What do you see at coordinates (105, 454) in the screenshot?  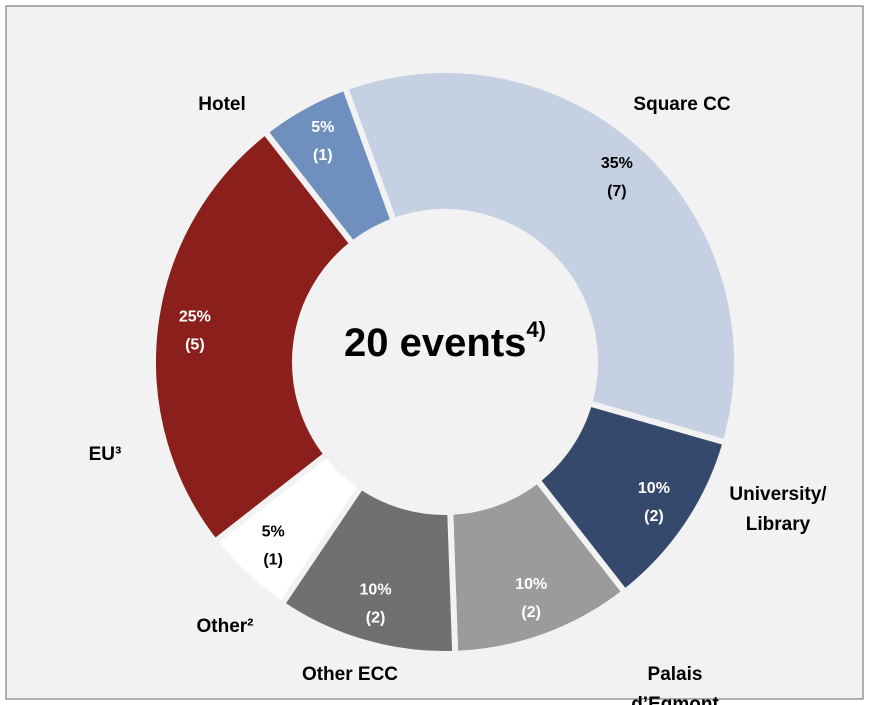 I see `category-label: EU³` at bounding box center [105, 454].